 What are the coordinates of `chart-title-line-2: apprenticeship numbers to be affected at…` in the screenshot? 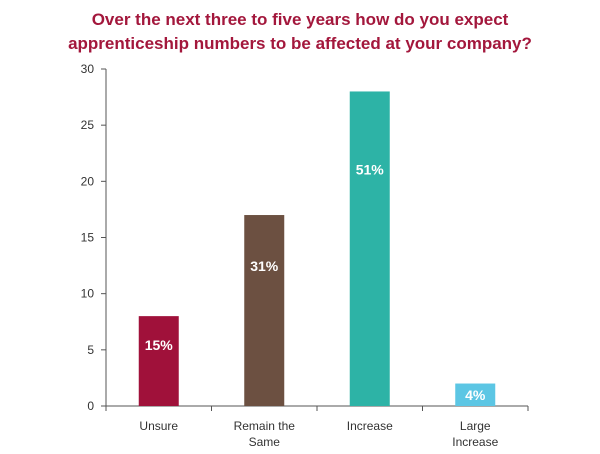 It's located at (300, 43).